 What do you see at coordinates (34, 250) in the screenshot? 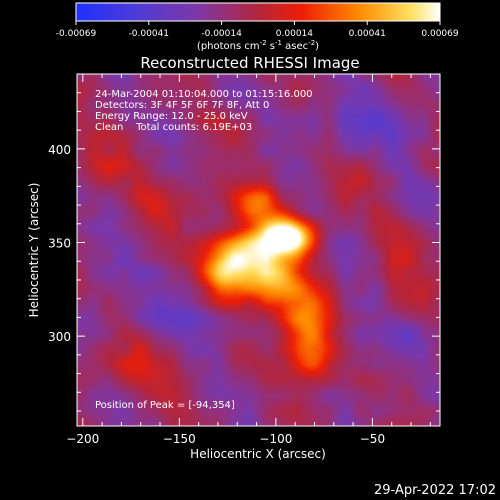
I see `y-axis-label: Heliocentric Y (arcsec)` at bounding box center [34, 250].